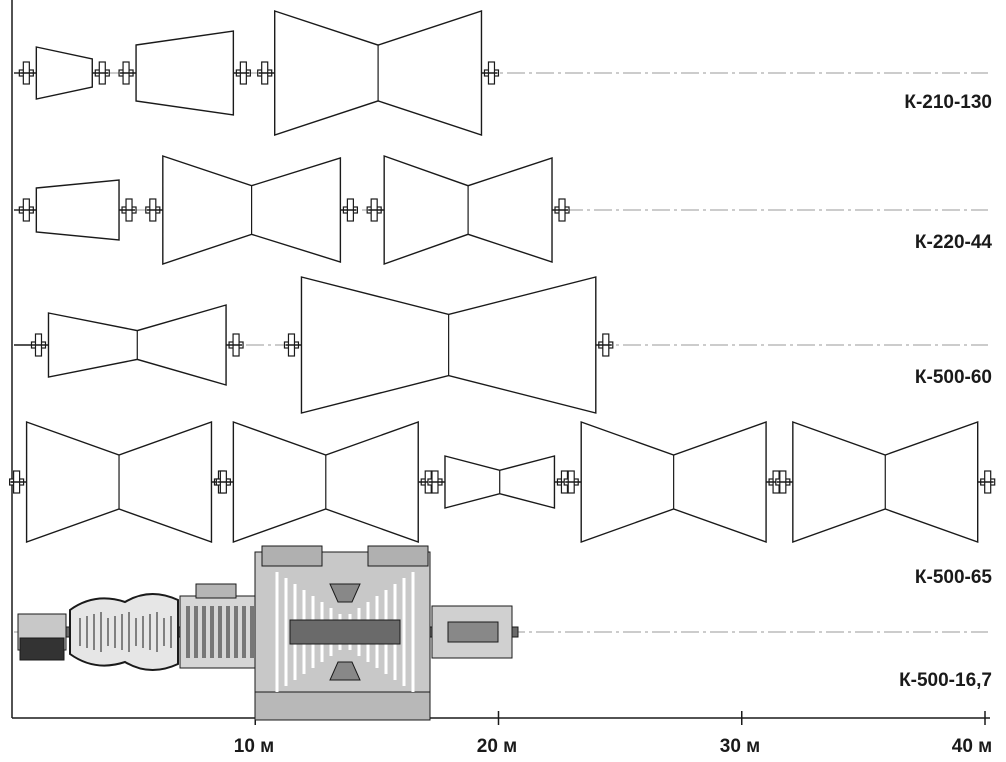  What do you see at coordinates (945, 680) in the screenshot?
I see `turbine-label-k500-16-7: К-500-16,7` at bounding box center [945, 680].